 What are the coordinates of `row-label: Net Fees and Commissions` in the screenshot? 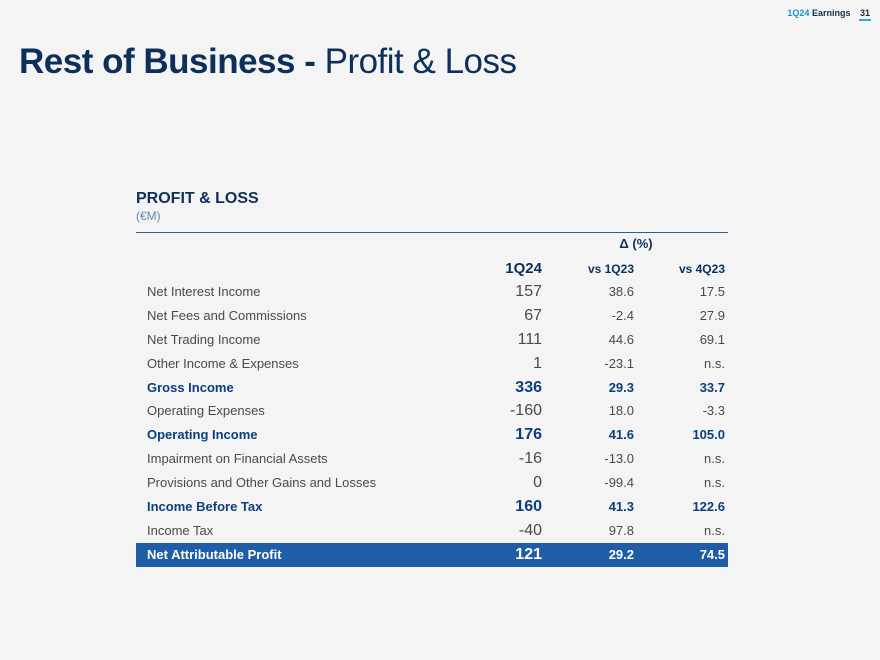 It's located at (227, 315).